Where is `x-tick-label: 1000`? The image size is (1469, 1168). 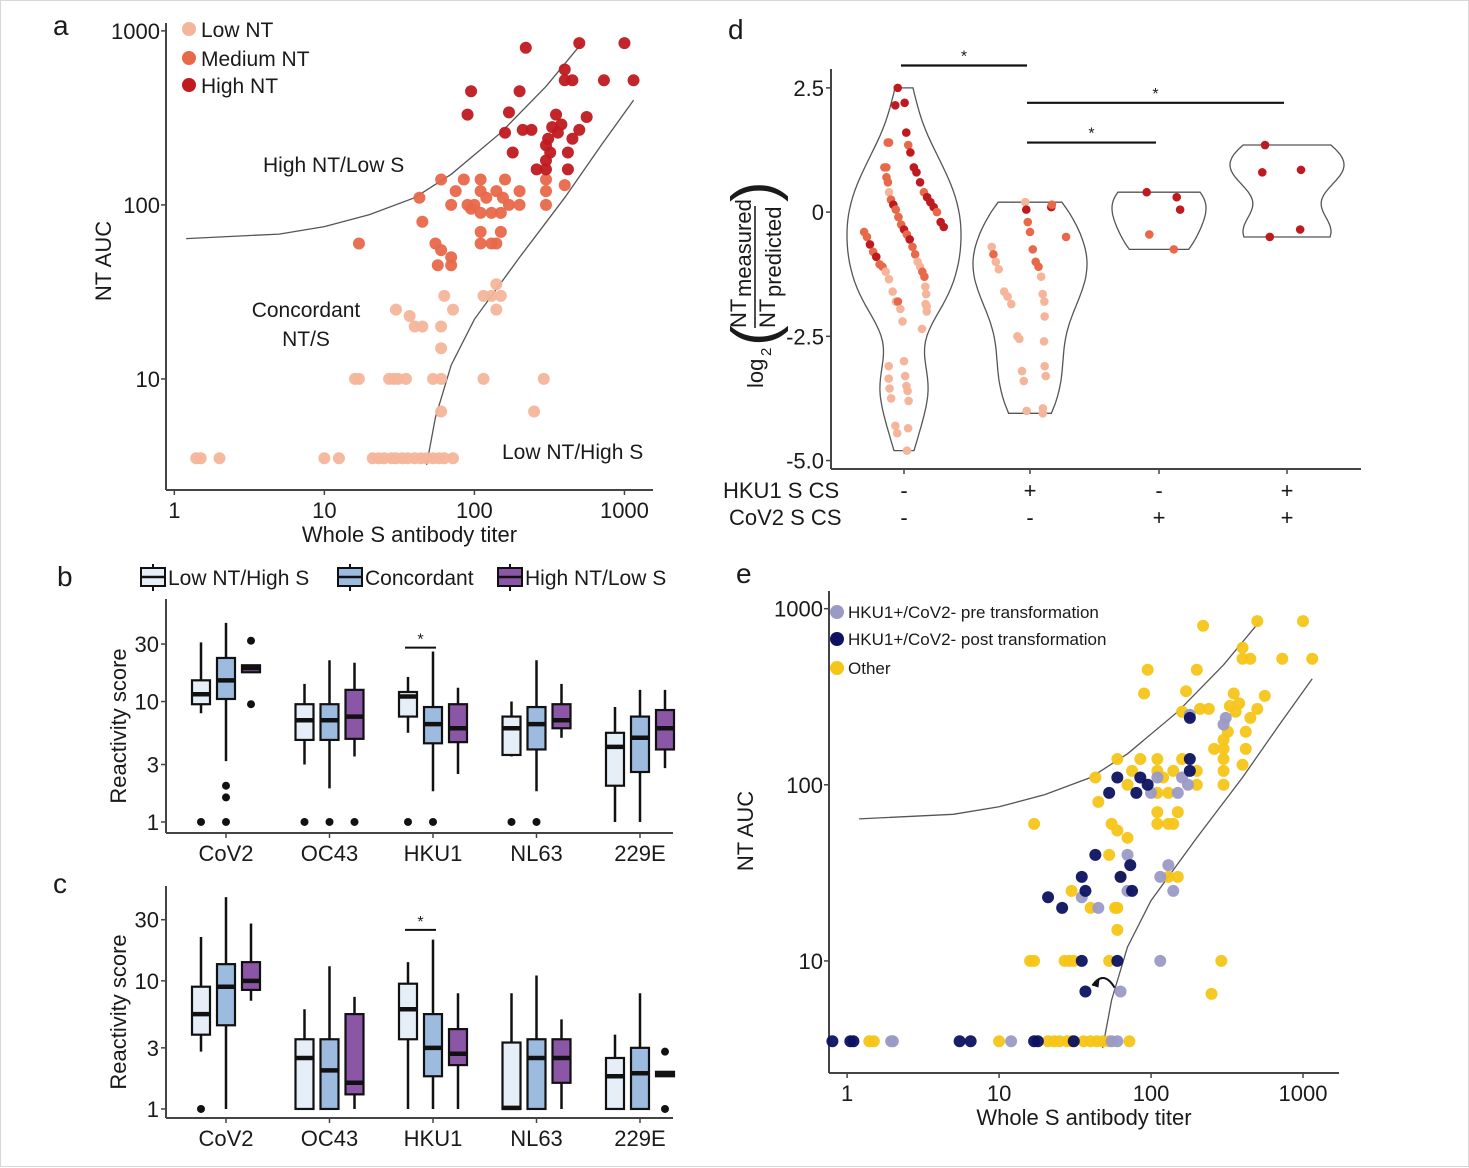
x-tick-label: 1000 is located at coordinates (1303, 1093).